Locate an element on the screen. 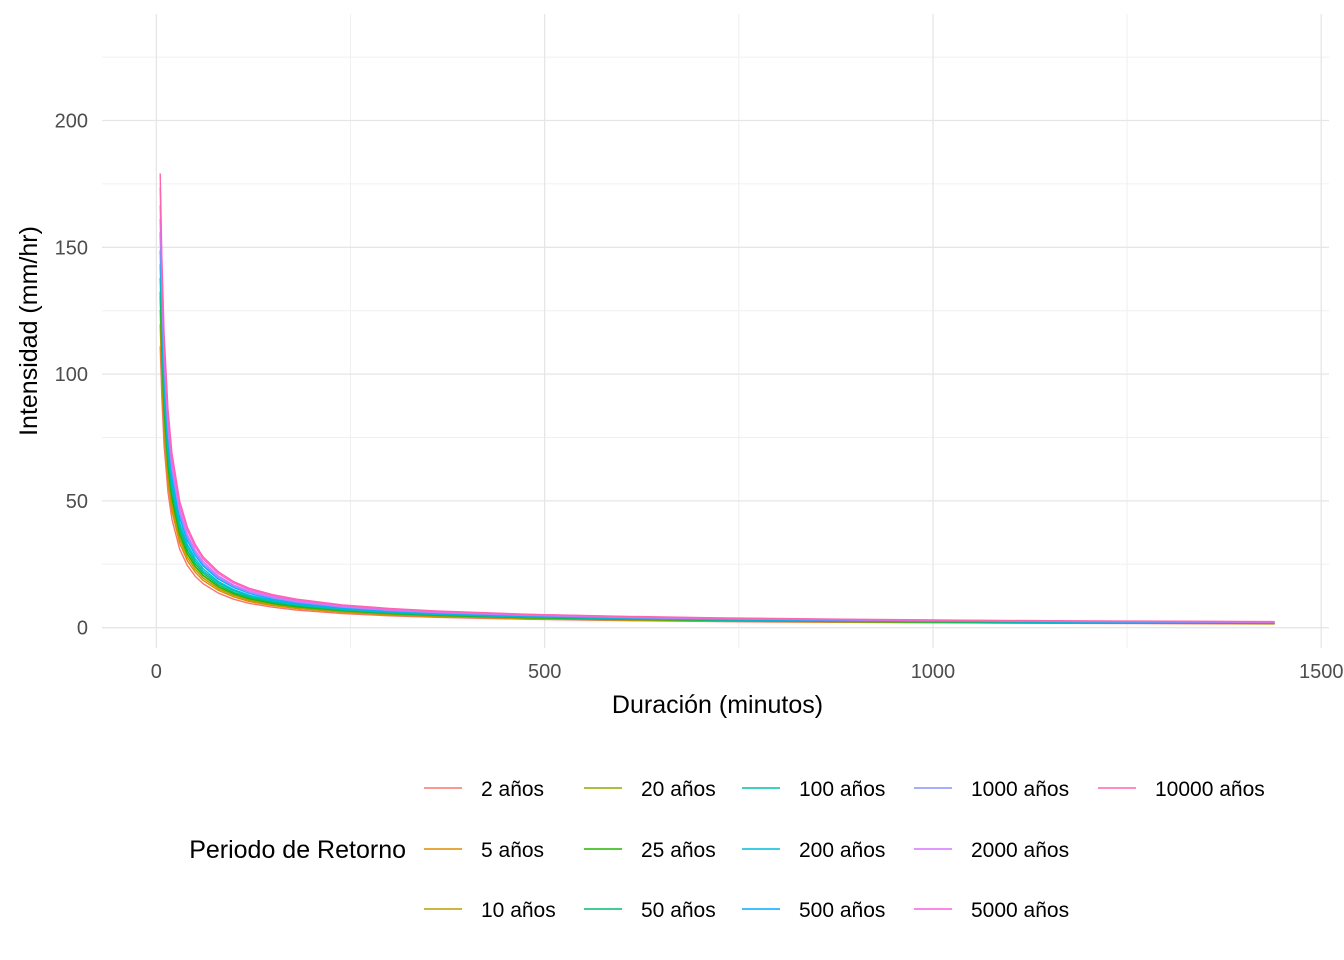  x-axis-title: Duración (minutos) is located at coordinates (717, 705).